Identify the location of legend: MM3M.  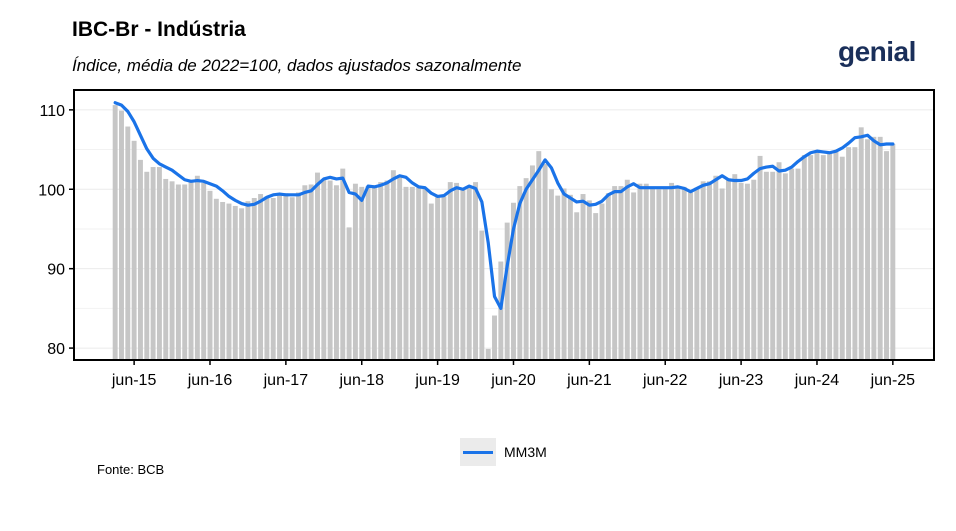
(503, 452).